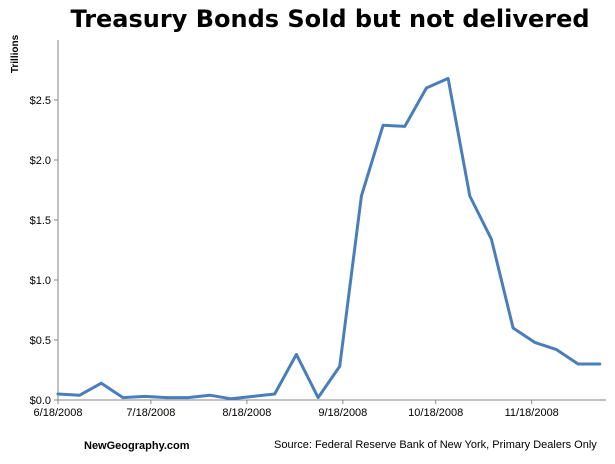 This screenshot has width=615, height=464. I want to click on y-tick-label: $2.5, so click(40, 101).